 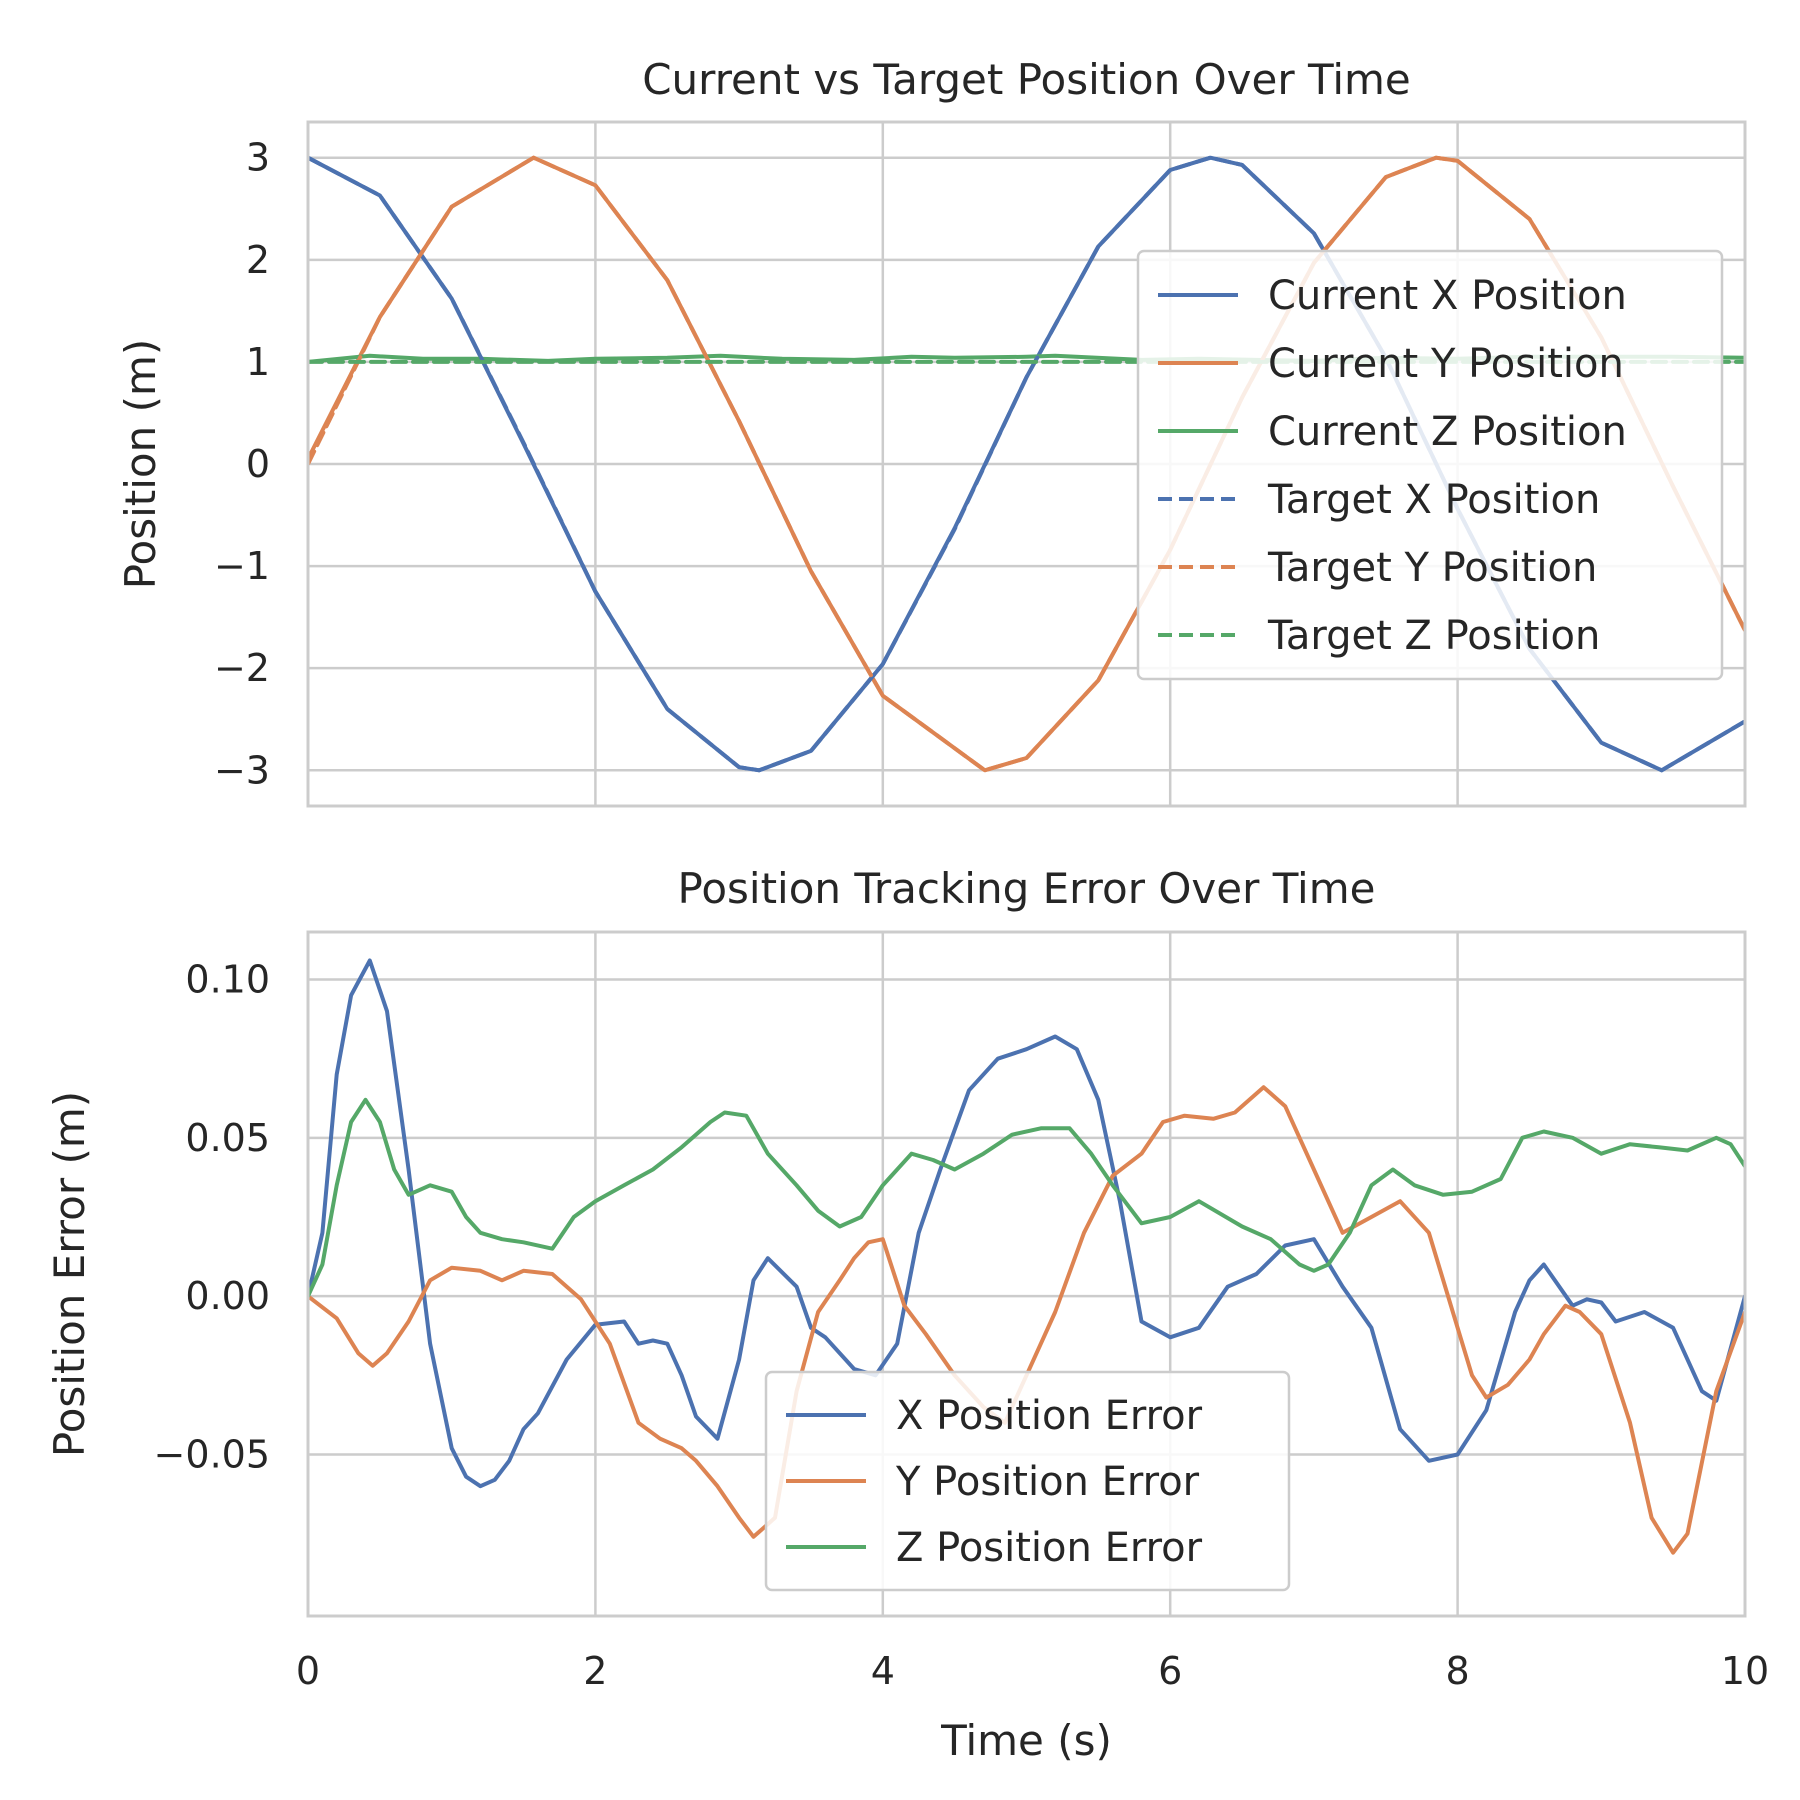 What do you see at coordinates (1027, 888) in the screenshot?
I see `bottom-chart-title: Position Tracking Error Over Time` at bounding box center [1027, 888].